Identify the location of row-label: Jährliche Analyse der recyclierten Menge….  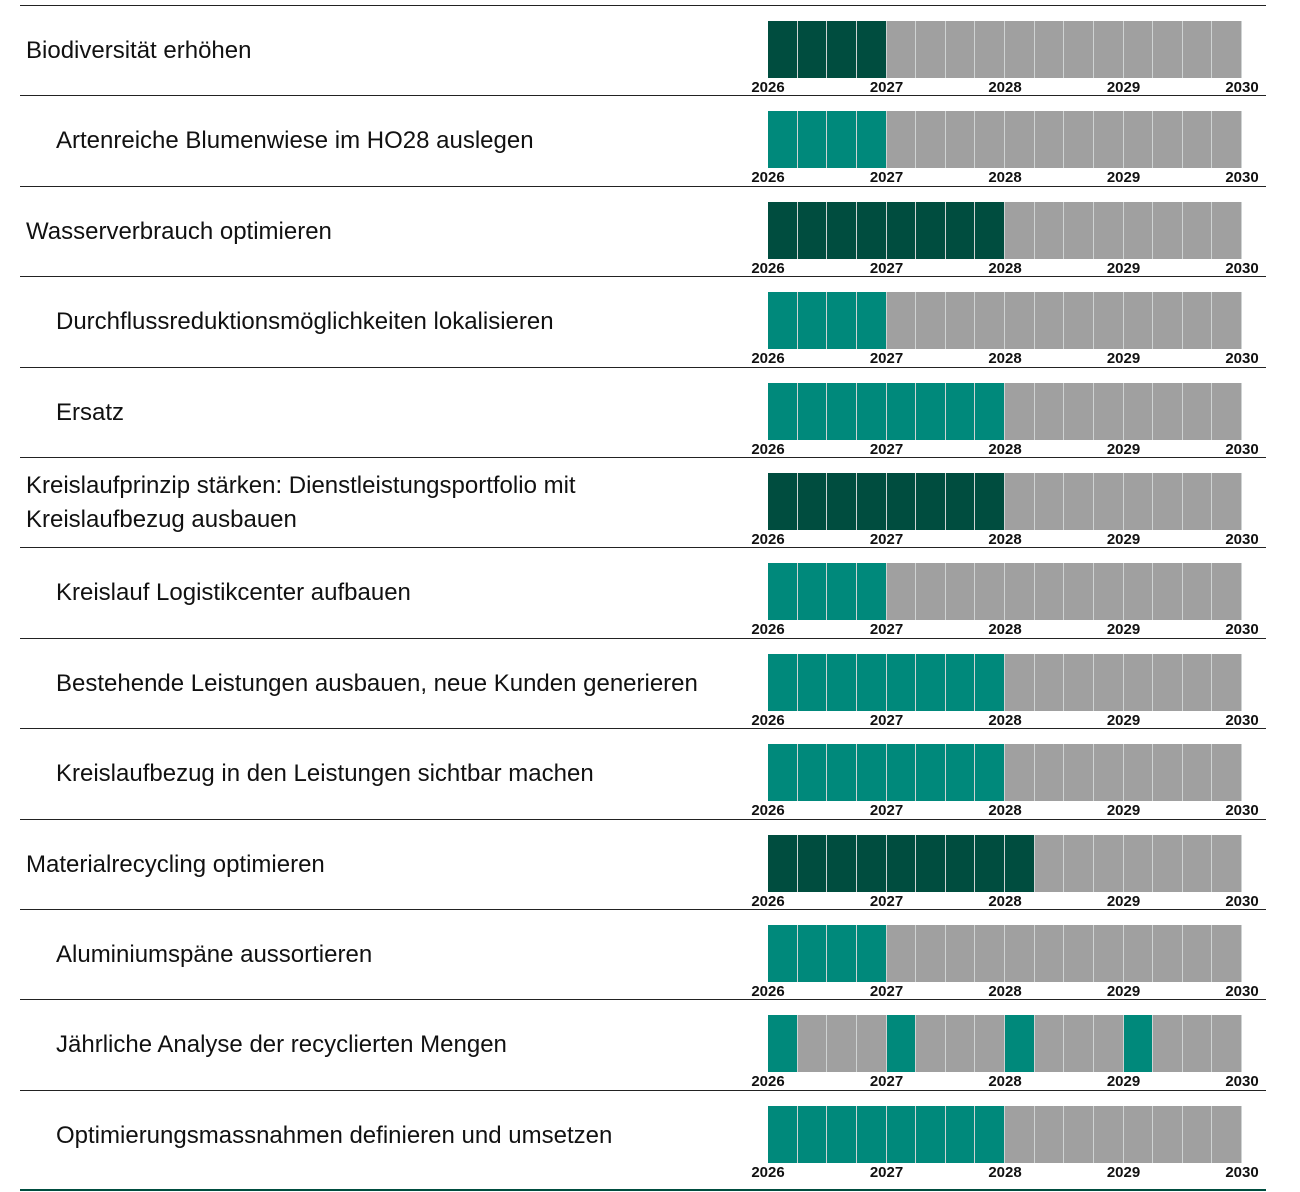
(281, 1045).